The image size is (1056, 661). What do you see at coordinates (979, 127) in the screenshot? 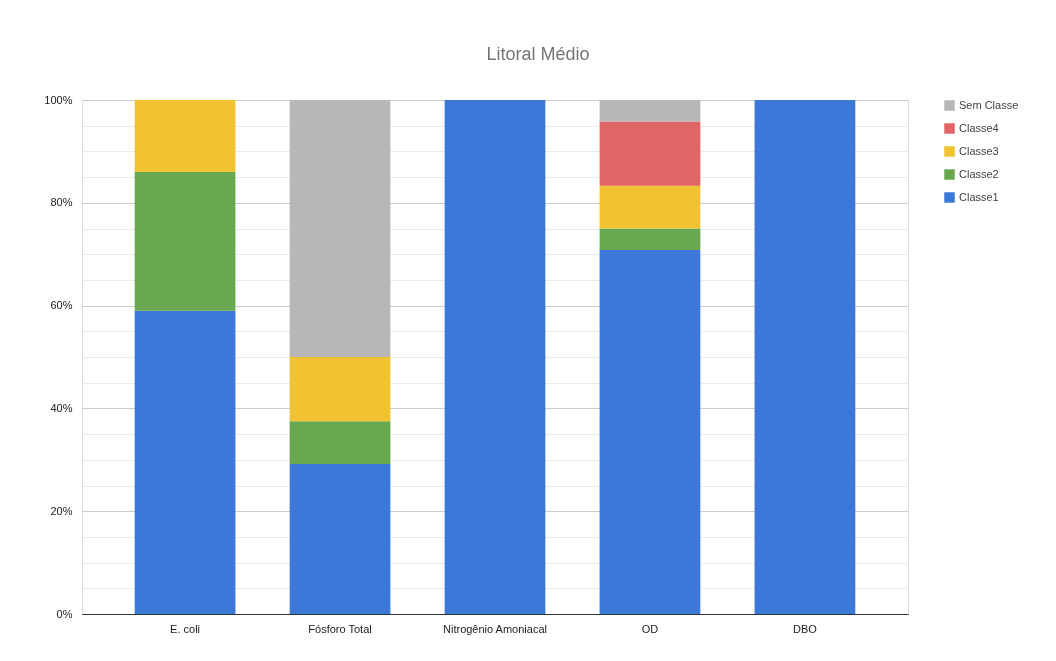
I see `legend-label: Classe4` at bounding box center [979, 127].